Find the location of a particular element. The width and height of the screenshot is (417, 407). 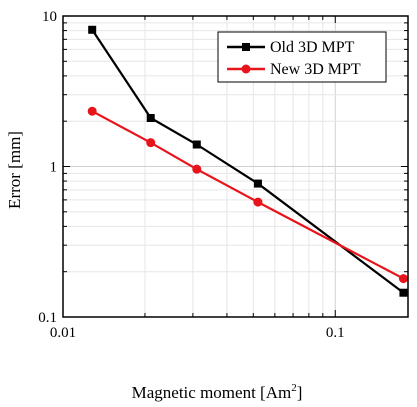

y-tick-label: 0.1 is located at coordinates (47, 318).